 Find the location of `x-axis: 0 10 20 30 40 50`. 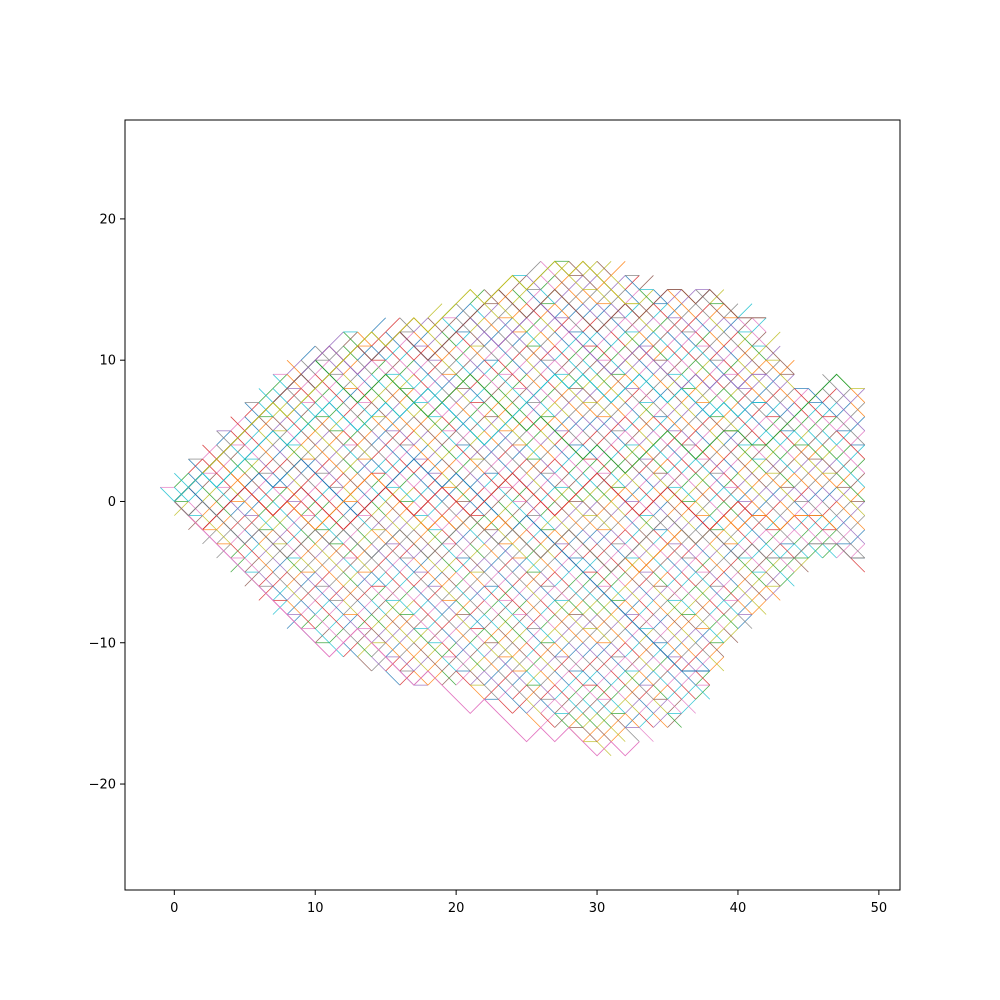

x-axis: 0 10 20 30 40 50 is located at coordinates (528, 903).